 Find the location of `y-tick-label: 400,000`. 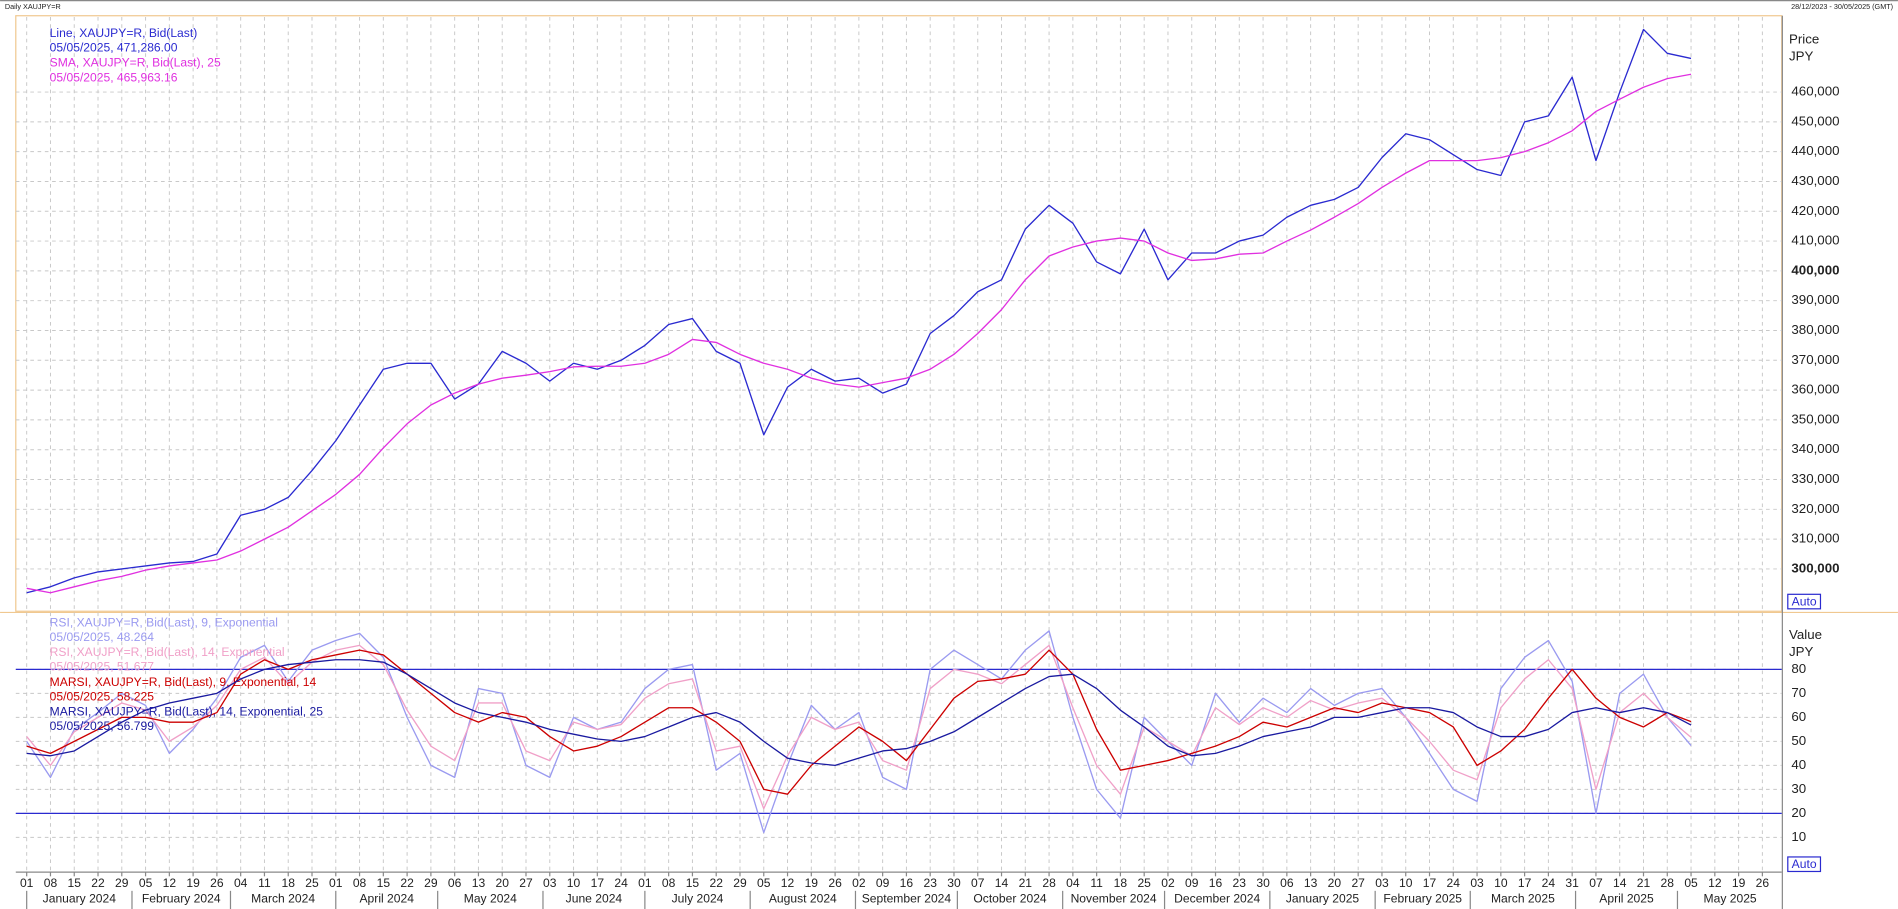

y-tick-label: 400,000 is located at coordinates (1815, 269).